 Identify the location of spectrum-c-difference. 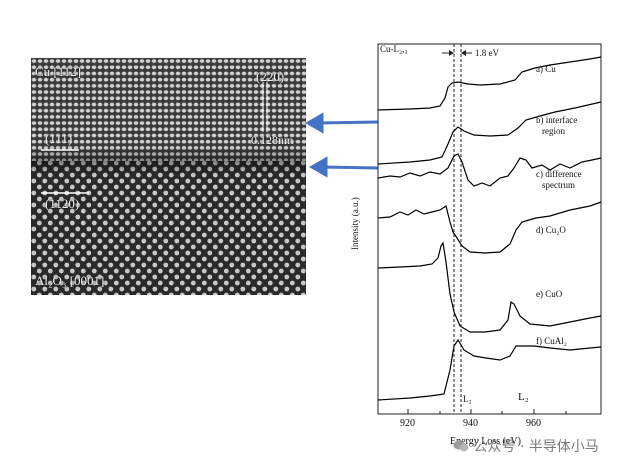
(489, 170).